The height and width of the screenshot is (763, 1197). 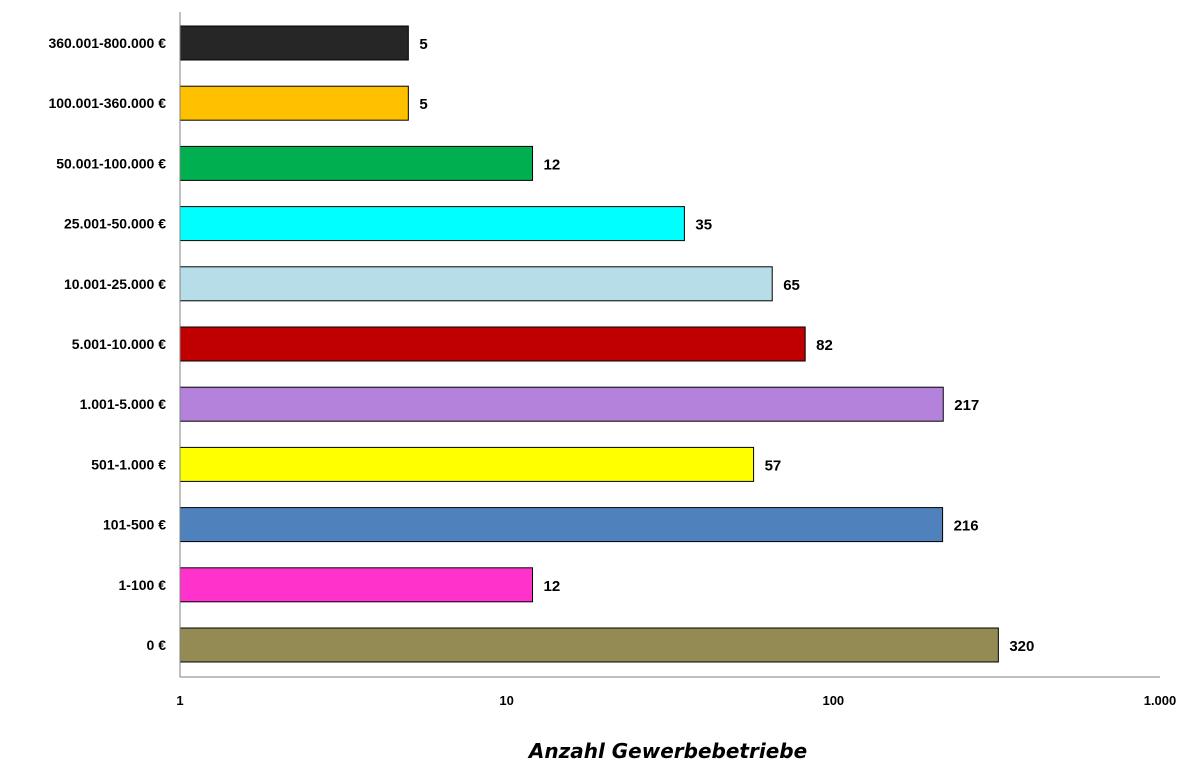 I want to click on category-label: 25.001-50.000 €, so click(x=115, y=224).